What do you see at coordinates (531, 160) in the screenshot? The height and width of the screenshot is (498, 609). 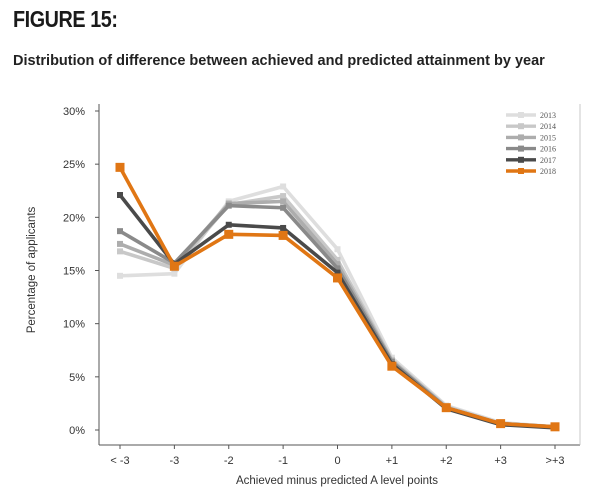 I see `legend-item-2017: 2017` at bounding box center [531, 160].